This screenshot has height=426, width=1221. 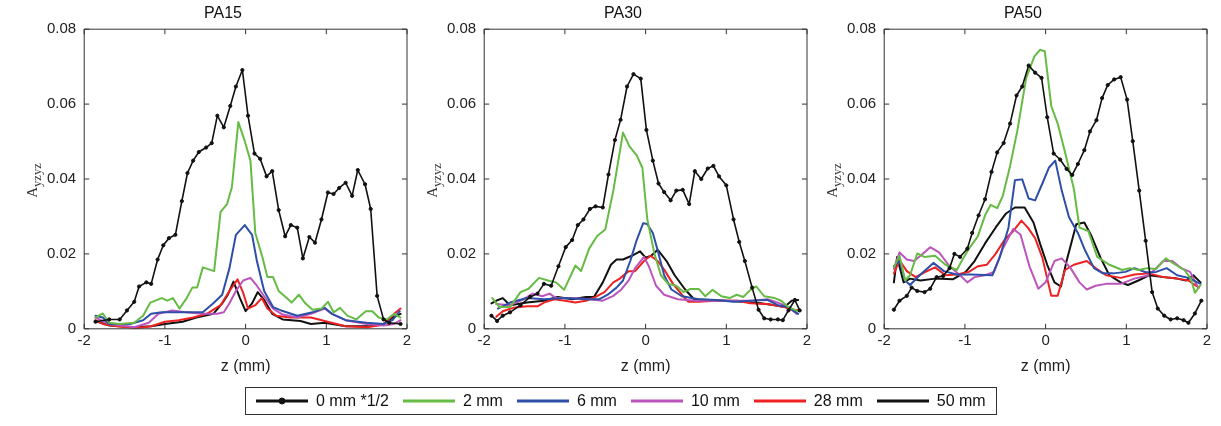 I want to click on chart-title: PA30, so click(x=623, y=13).